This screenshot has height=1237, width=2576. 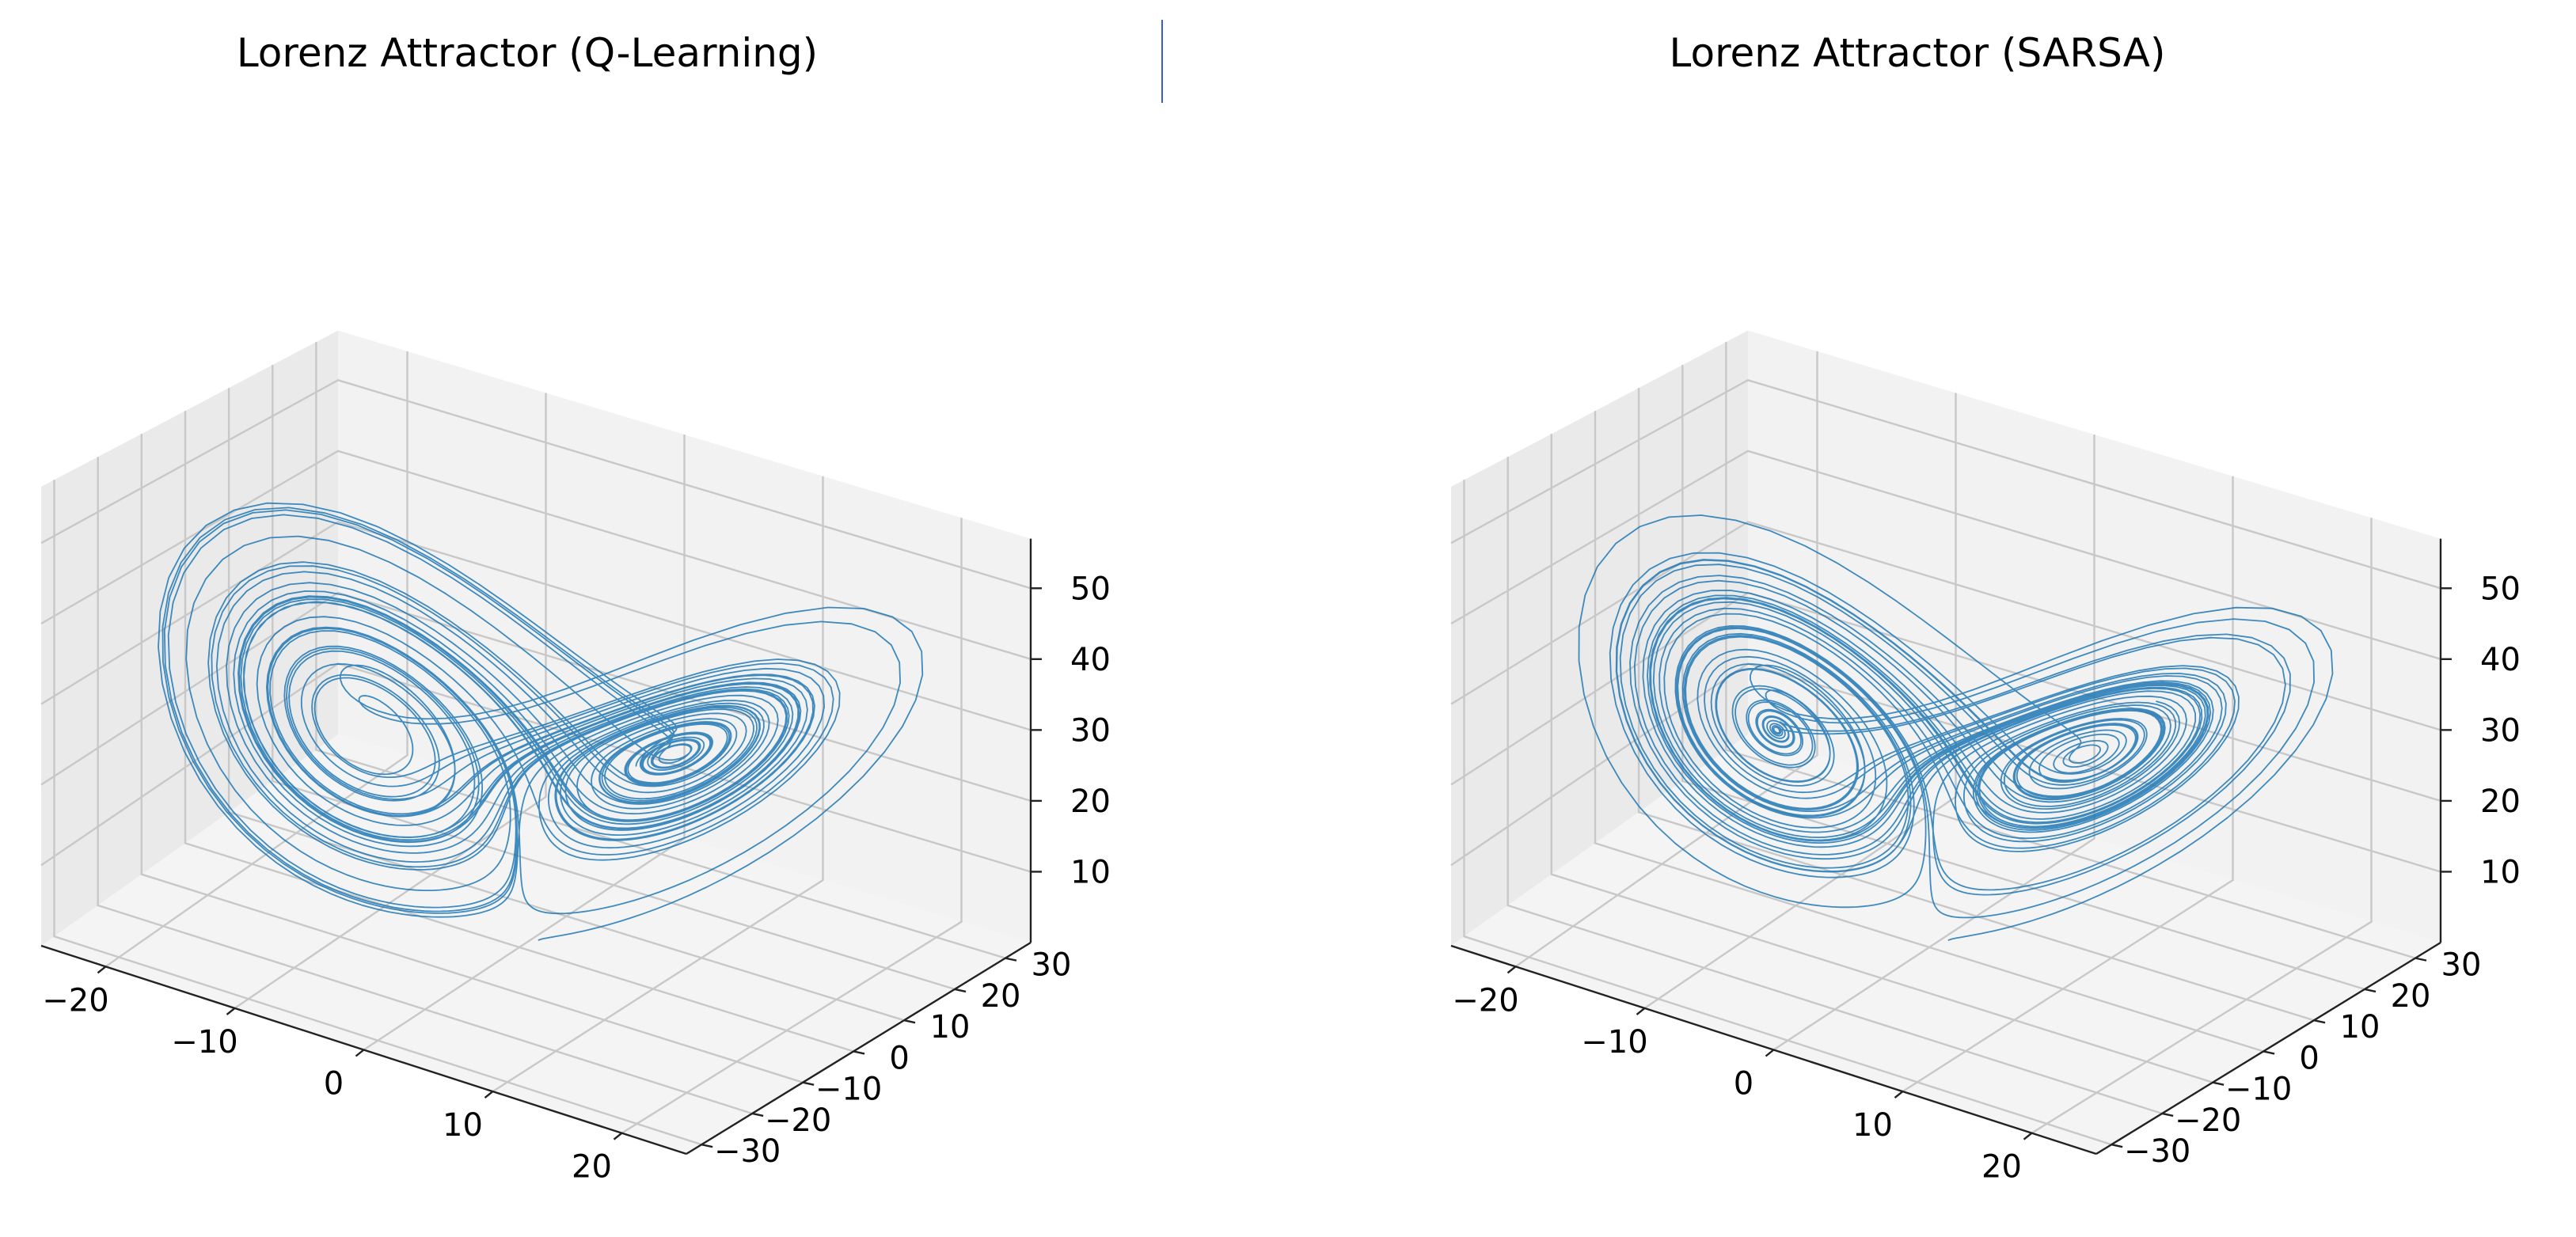 I want to click on chart-title-sarsa: Lorenz Attractor (SARSA), so click(x=1918, y=53).